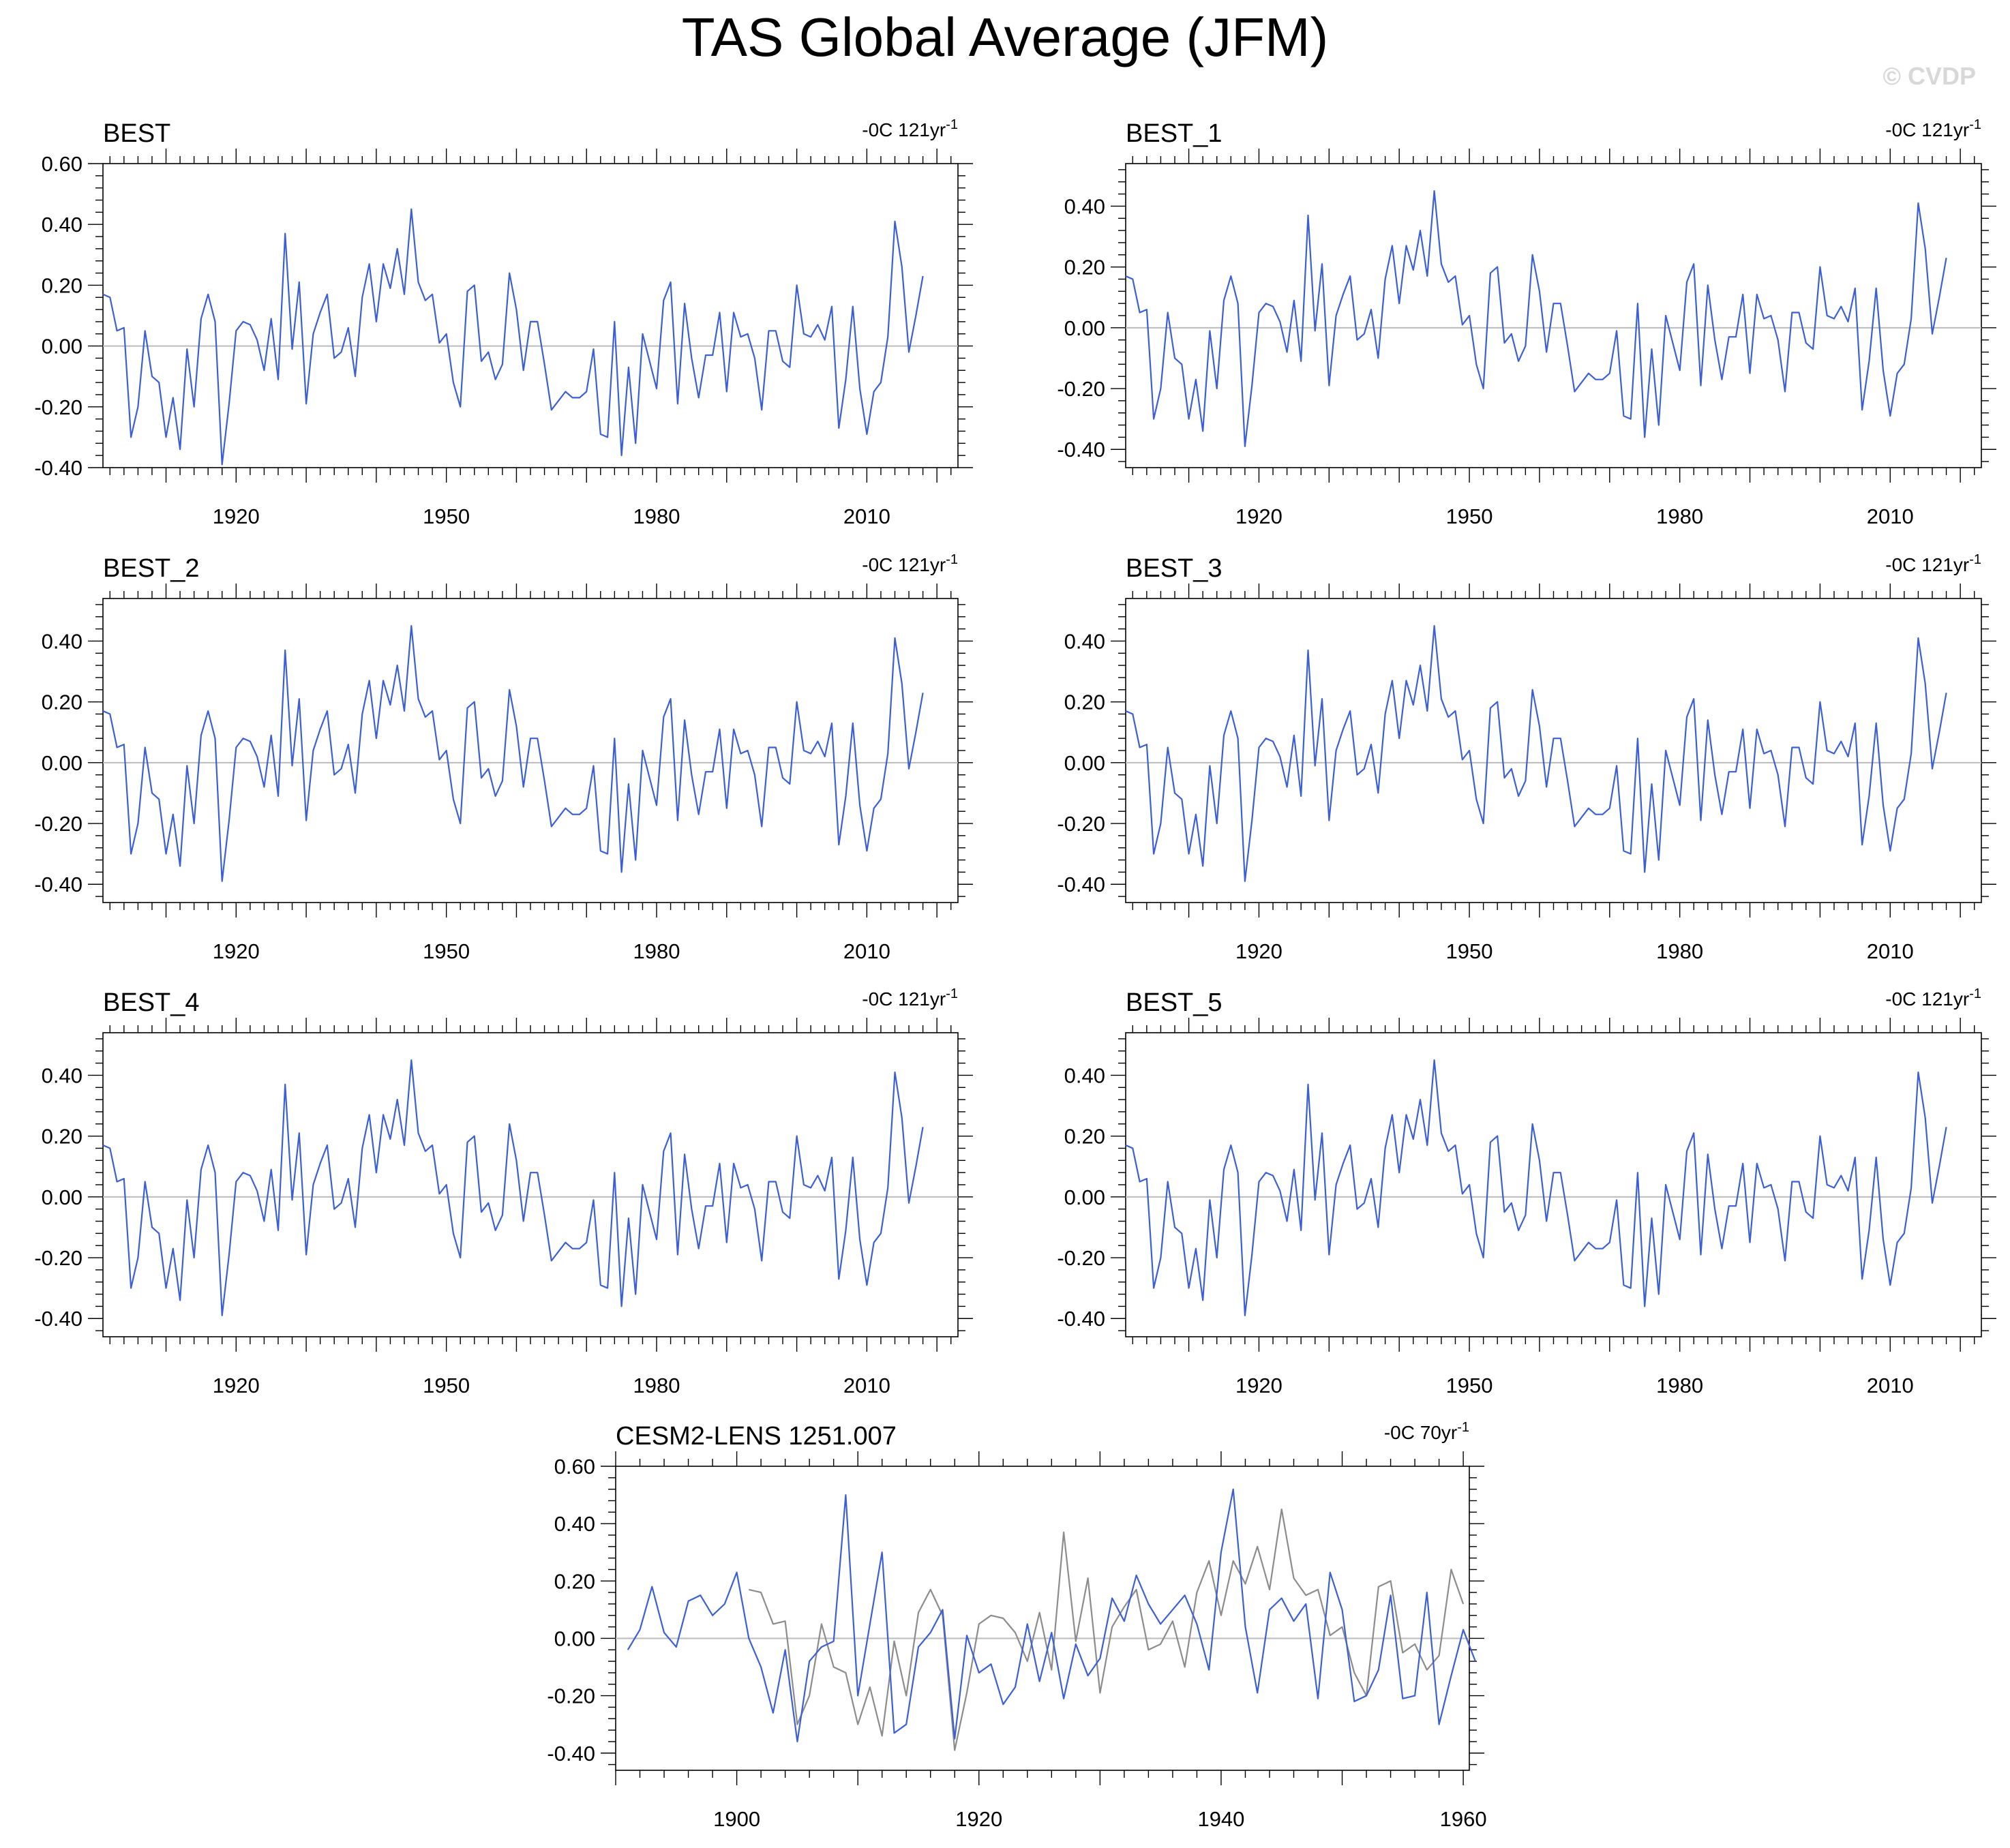 The height and width of the screenshot is (1848, 2010). Describe the element at coordinates (1174, 133) in the screenshot. I see `panel-title: BEST_1` at that location.